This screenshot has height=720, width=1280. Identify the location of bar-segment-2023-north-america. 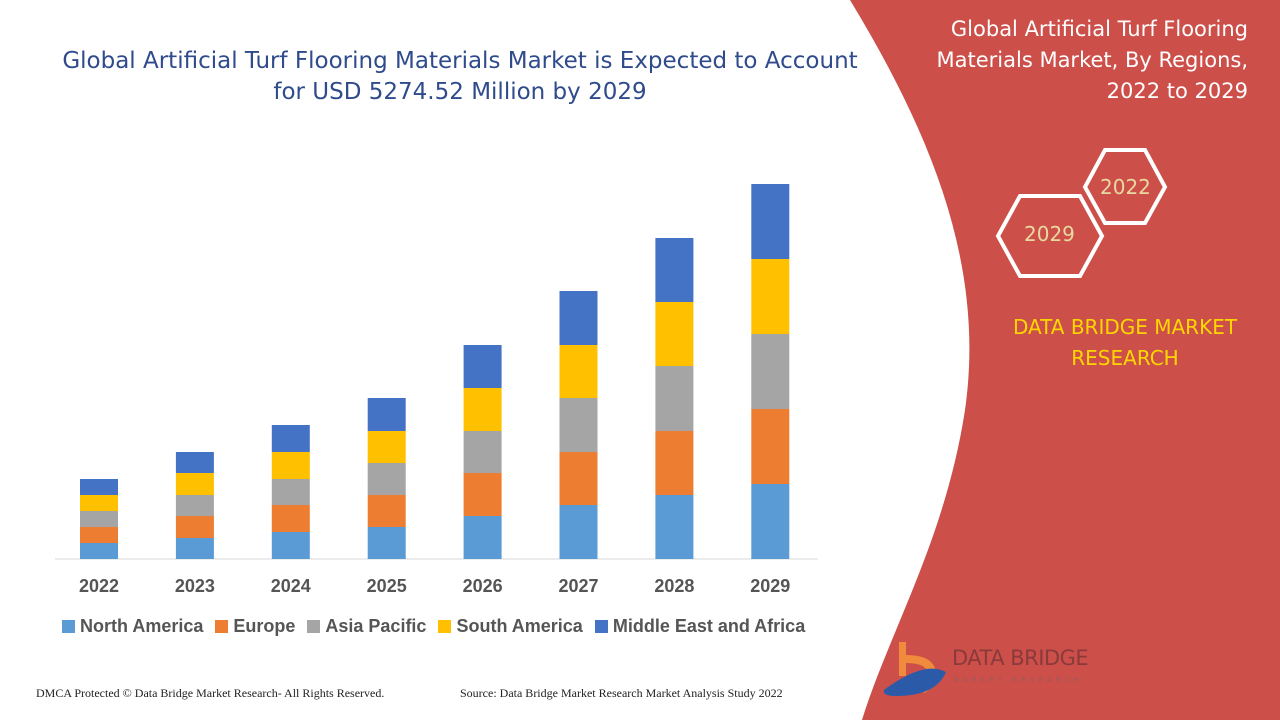
(194, 548).